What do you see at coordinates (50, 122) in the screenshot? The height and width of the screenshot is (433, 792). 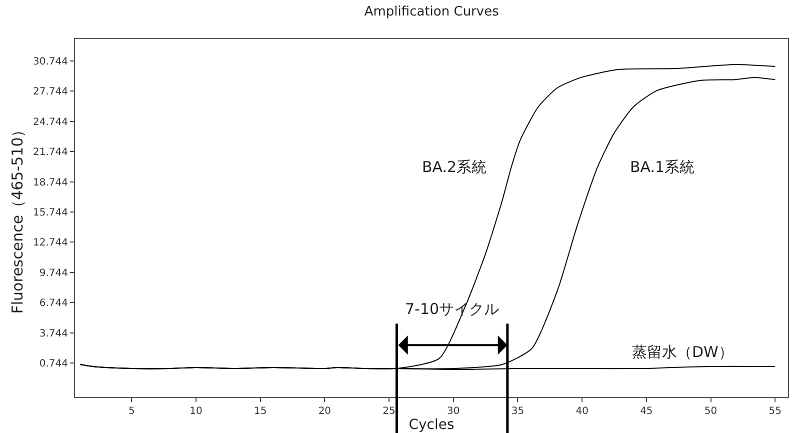 I see `y-tick-label: 24.744` at bounding box center [50, 122].